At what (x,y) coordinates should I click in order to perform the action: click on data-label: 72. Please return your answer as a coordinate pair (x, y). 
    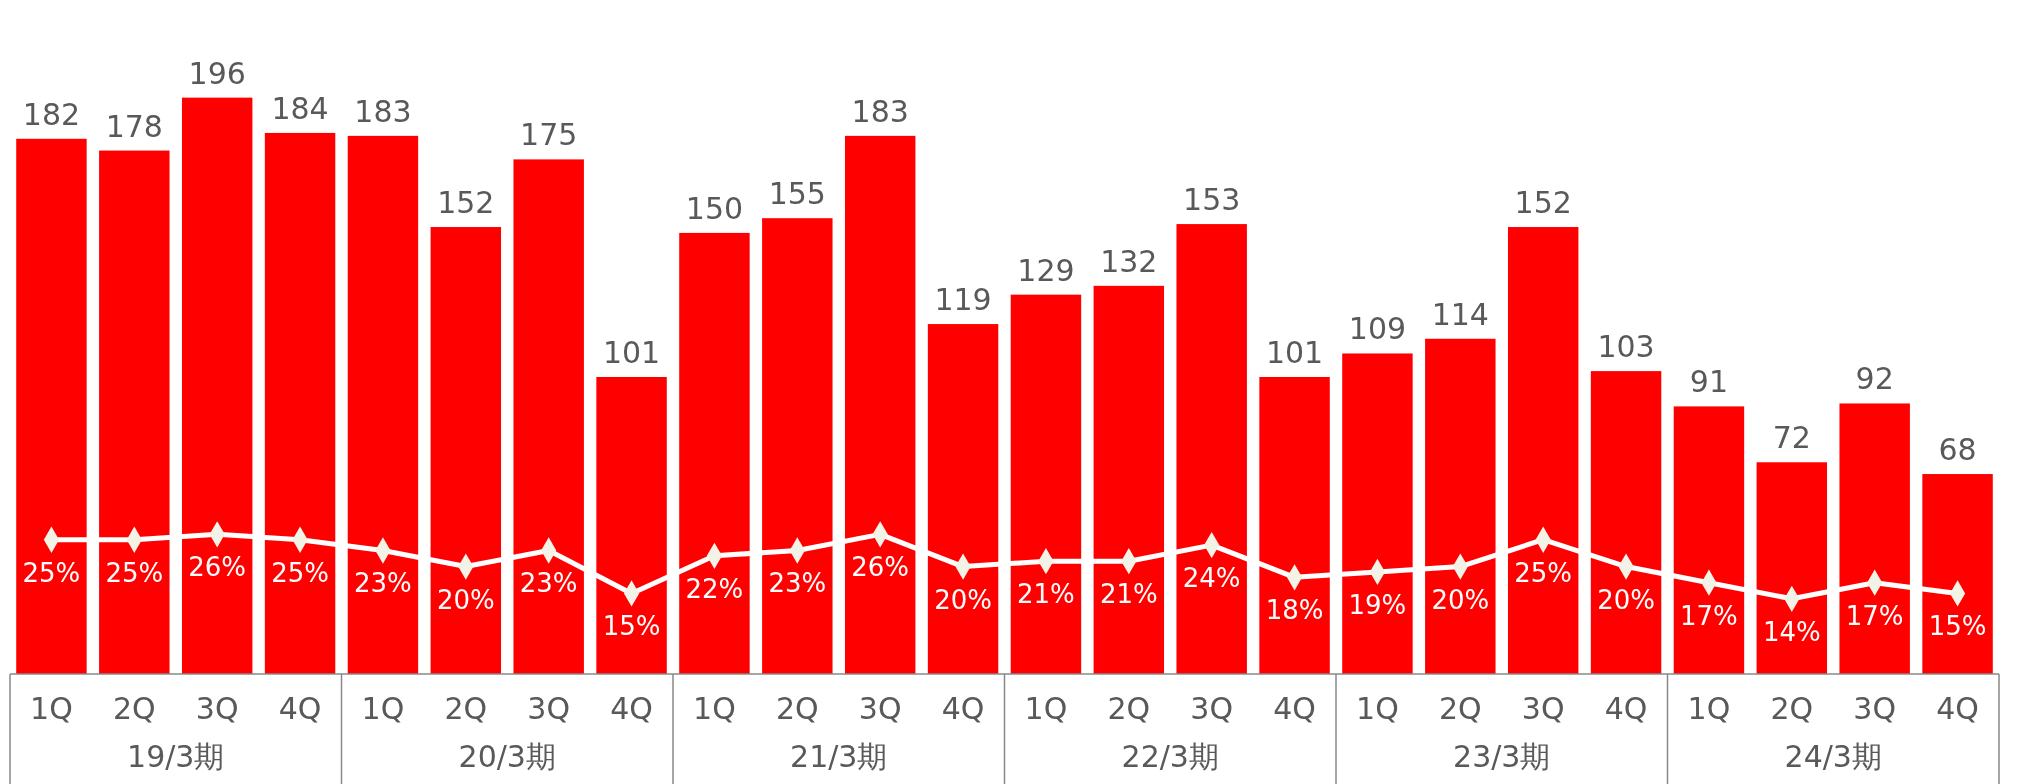
    Looking at the image, I should click on (1791, 438).